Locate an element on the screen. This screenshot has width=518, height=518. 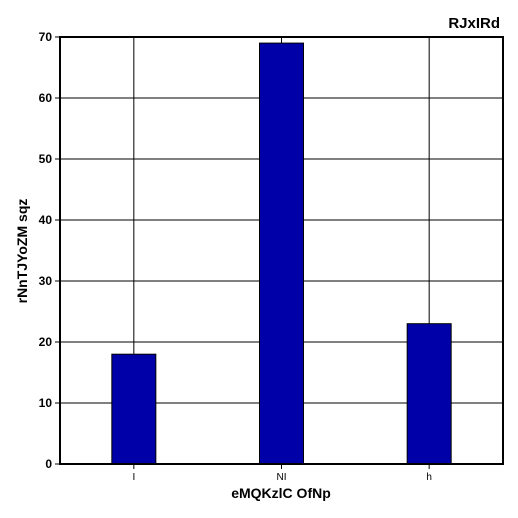
bar-NI is located at coordinates (281, 253).